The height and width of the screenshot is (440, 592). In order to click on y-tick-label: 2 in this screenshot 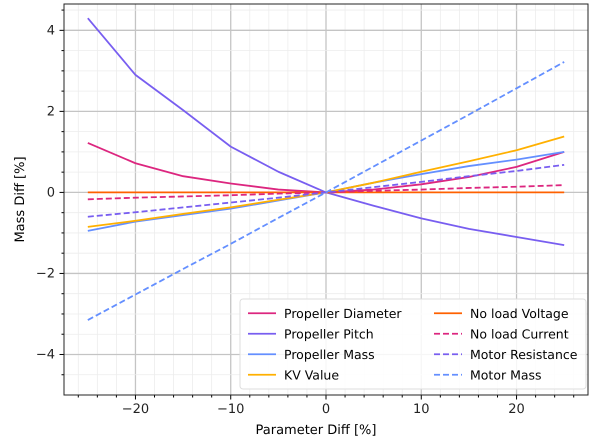, I will do `click(50, 112)`.